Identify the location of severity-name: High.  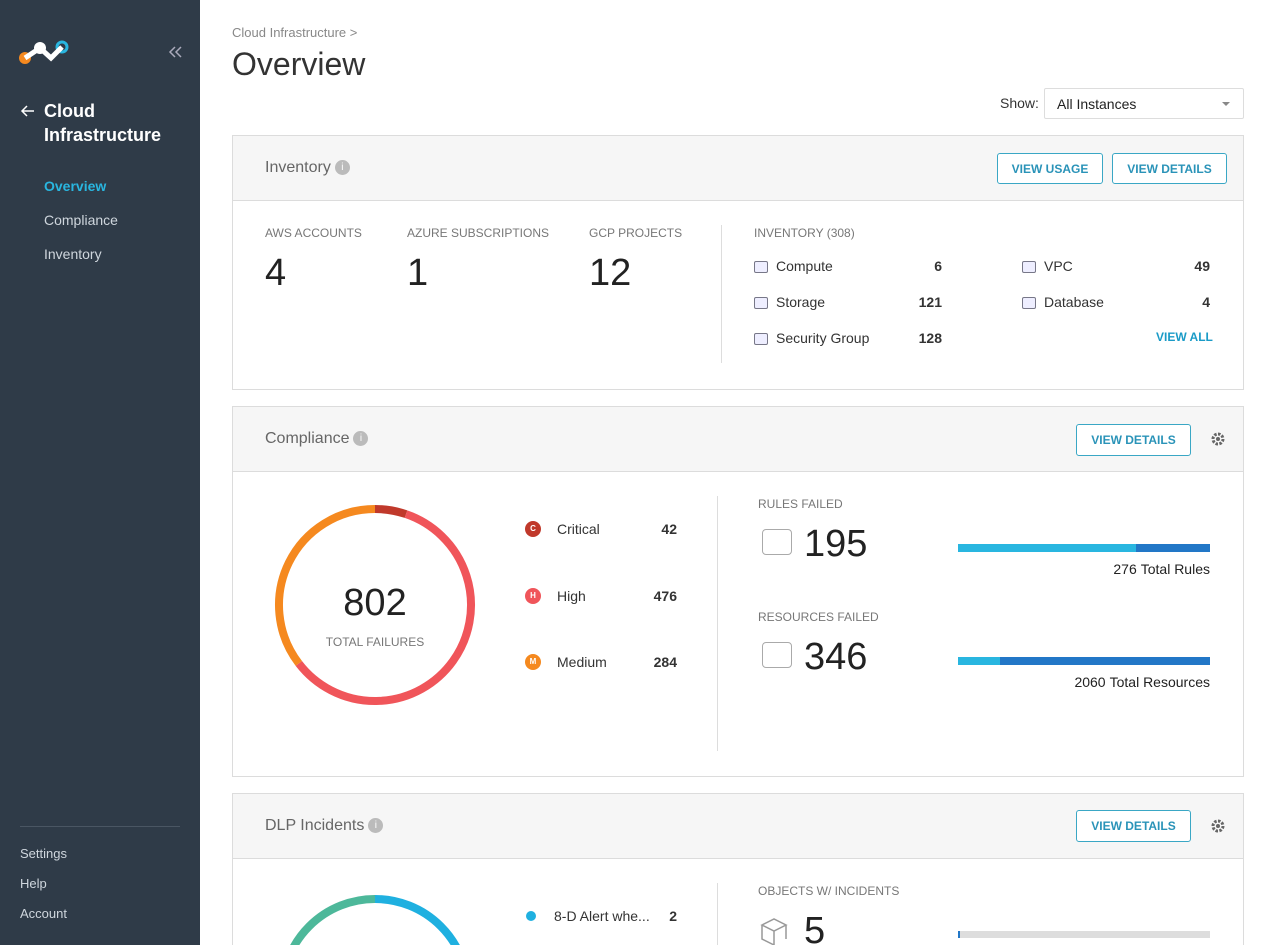
(571, 595).